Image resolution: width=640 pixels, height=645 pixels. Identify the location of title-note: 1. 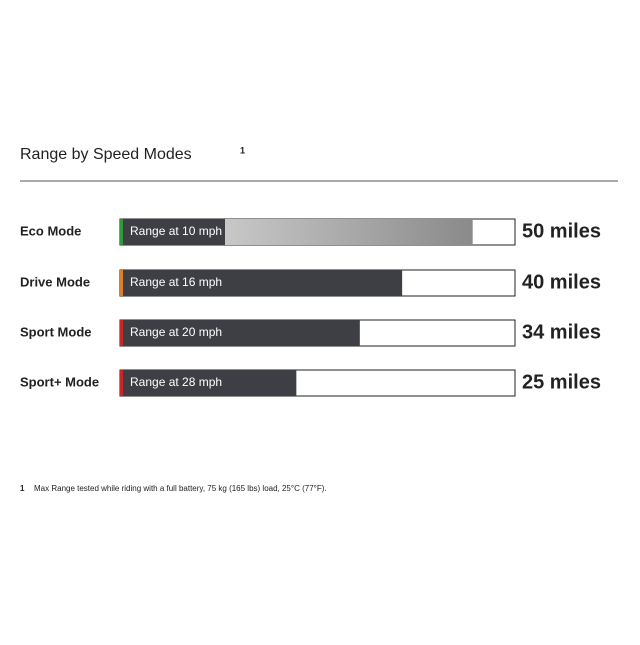
(242, 150).